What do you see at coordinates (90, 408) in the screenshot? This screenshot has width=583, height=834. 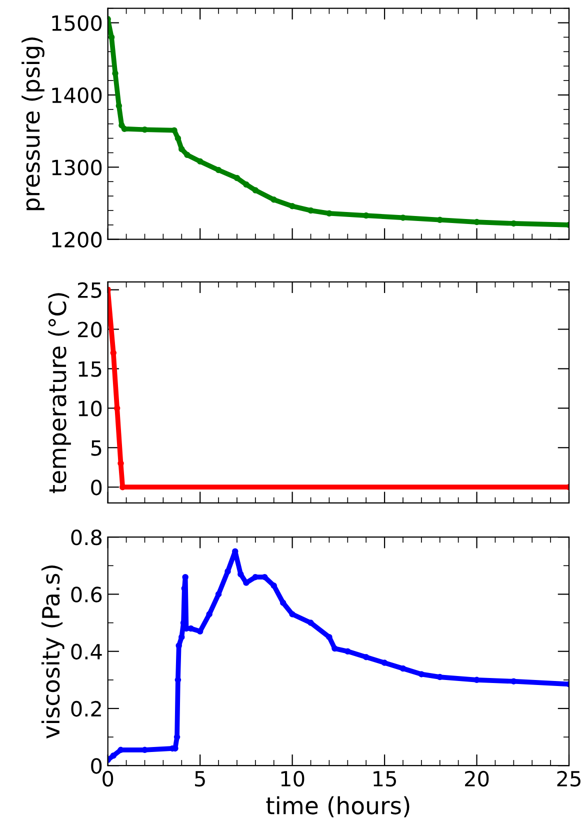 I see `y-tick-label: 10` at bounding box center [90, 408].